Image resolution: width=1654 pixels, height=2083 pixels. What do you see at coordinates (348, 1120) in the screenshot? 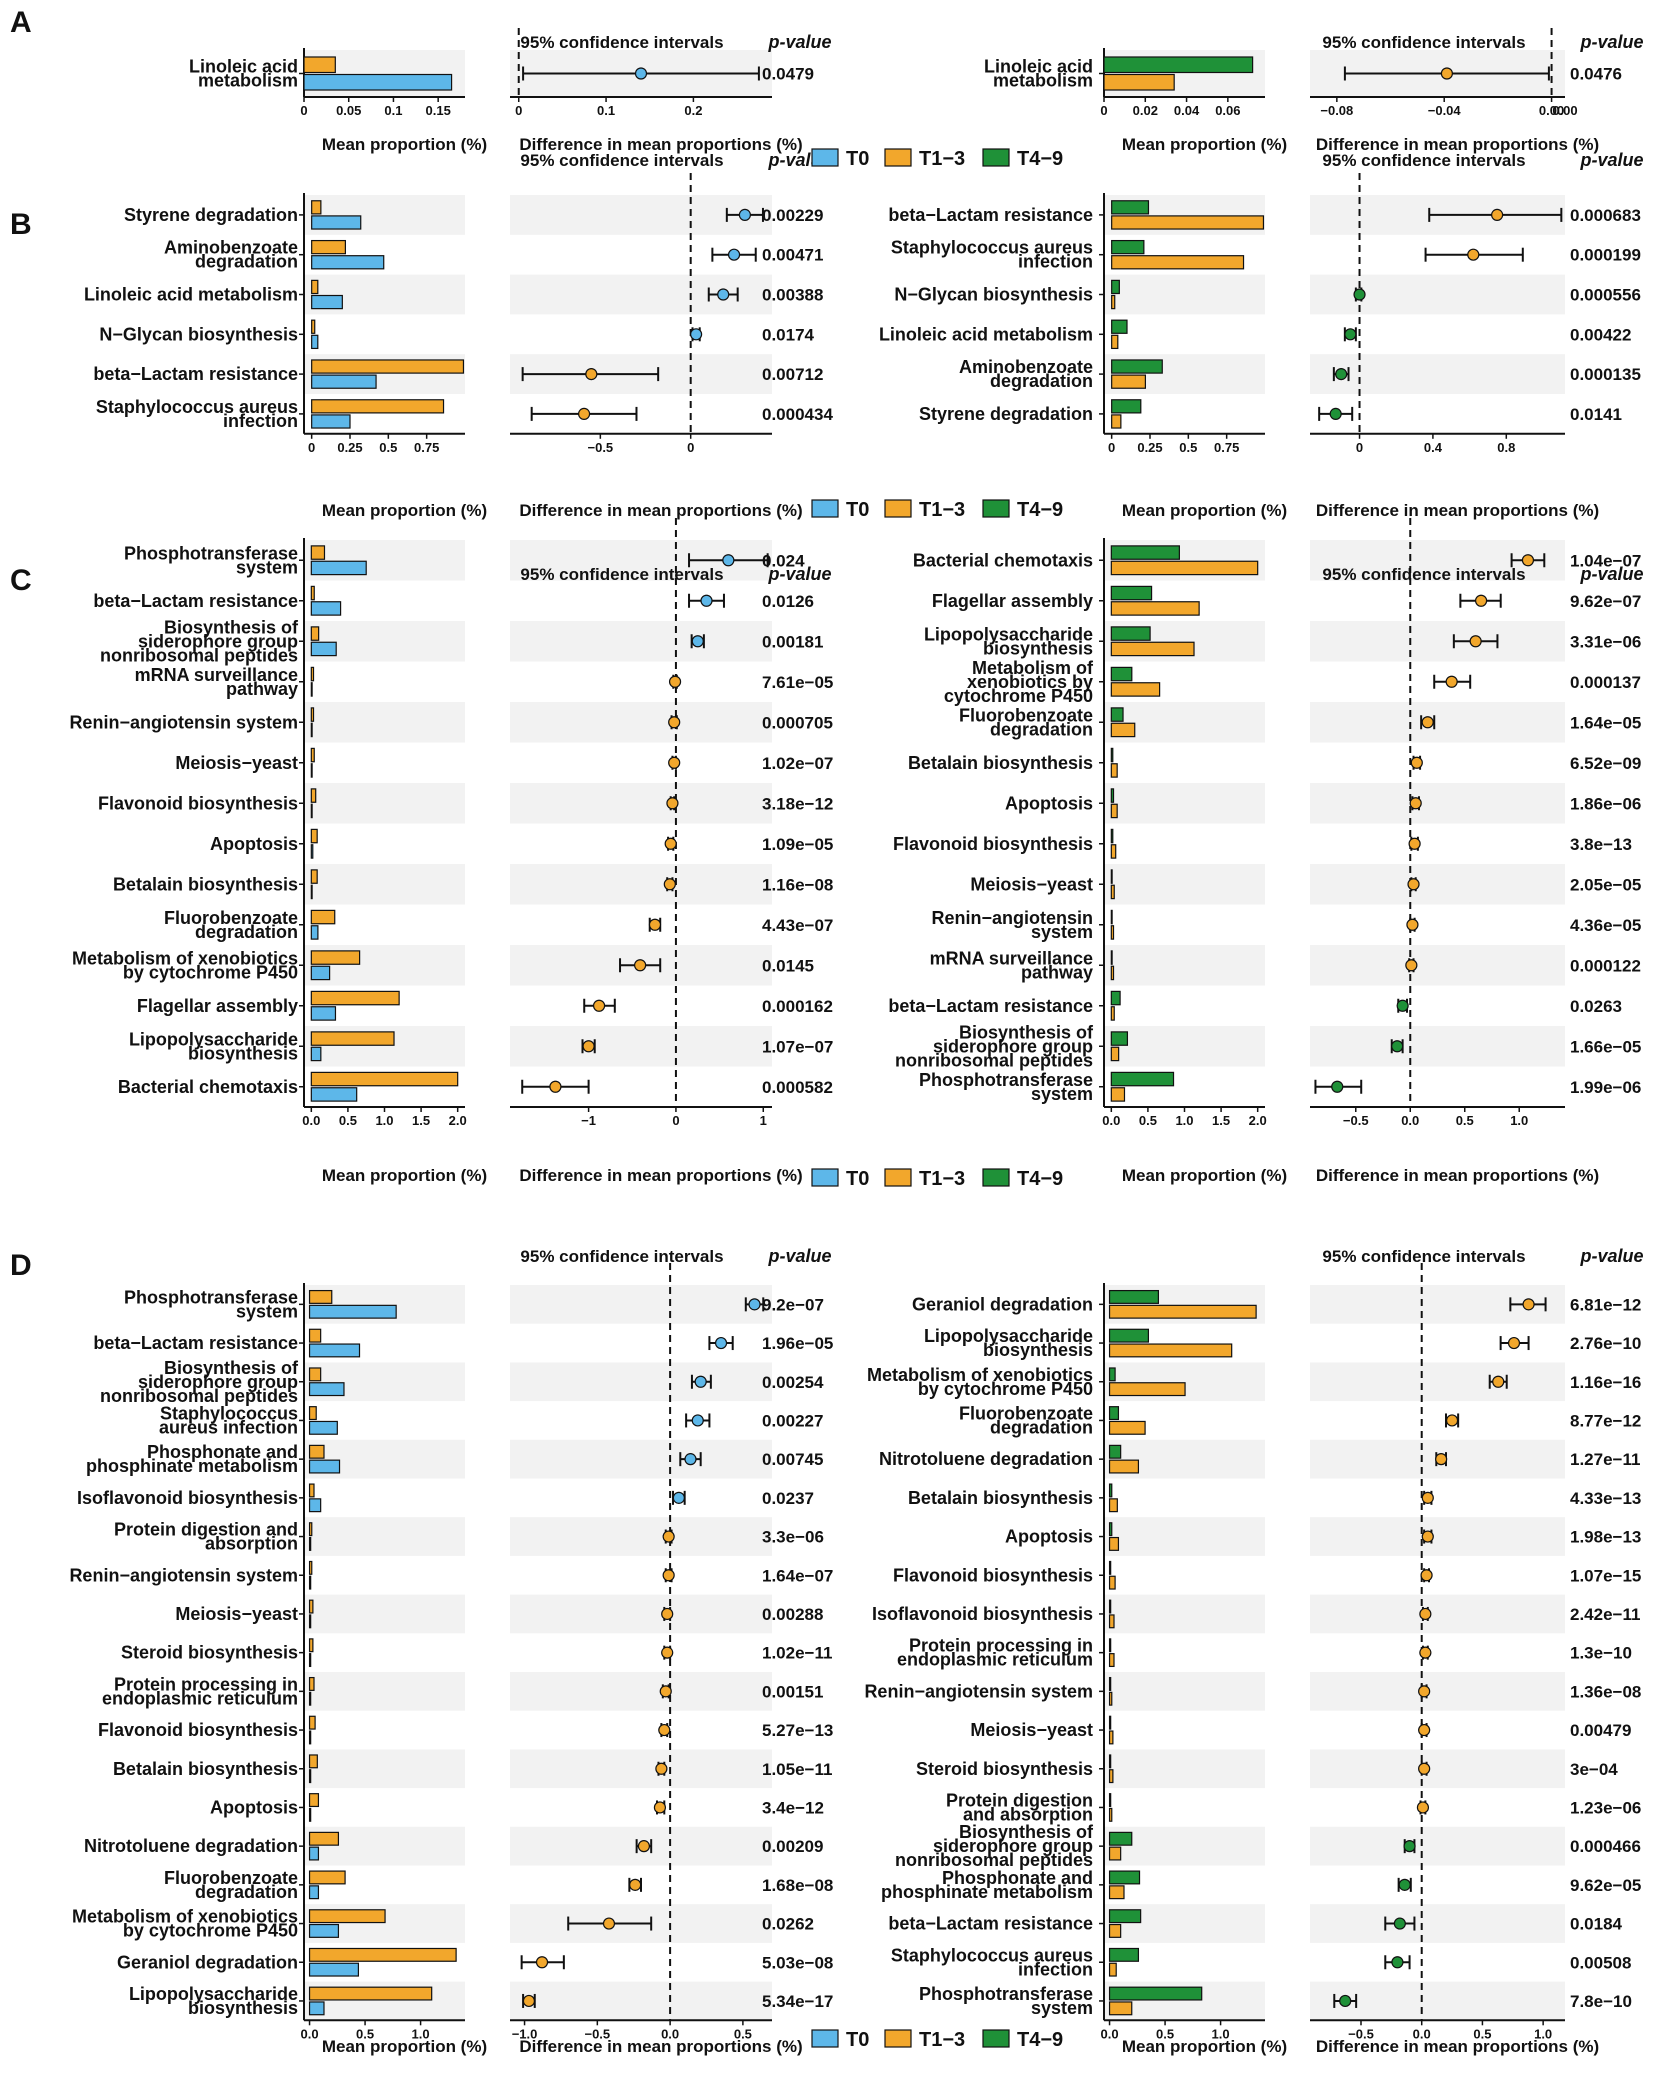
I see `mean-tick-label: 0.5` at bounding box center [348, 1120].